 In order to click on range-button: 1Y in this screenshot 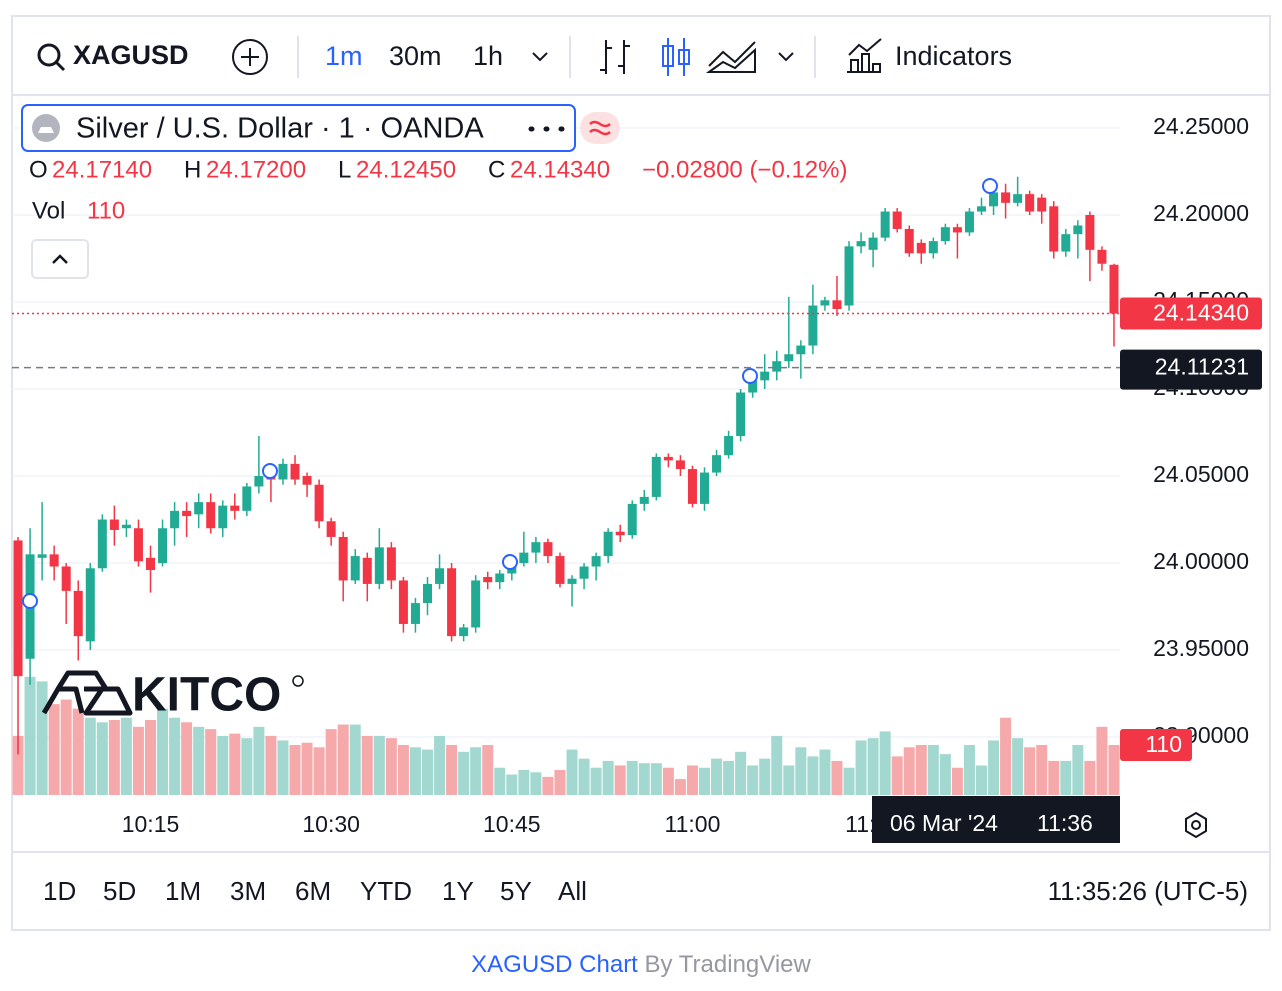, I will do `click(458, 891)`.